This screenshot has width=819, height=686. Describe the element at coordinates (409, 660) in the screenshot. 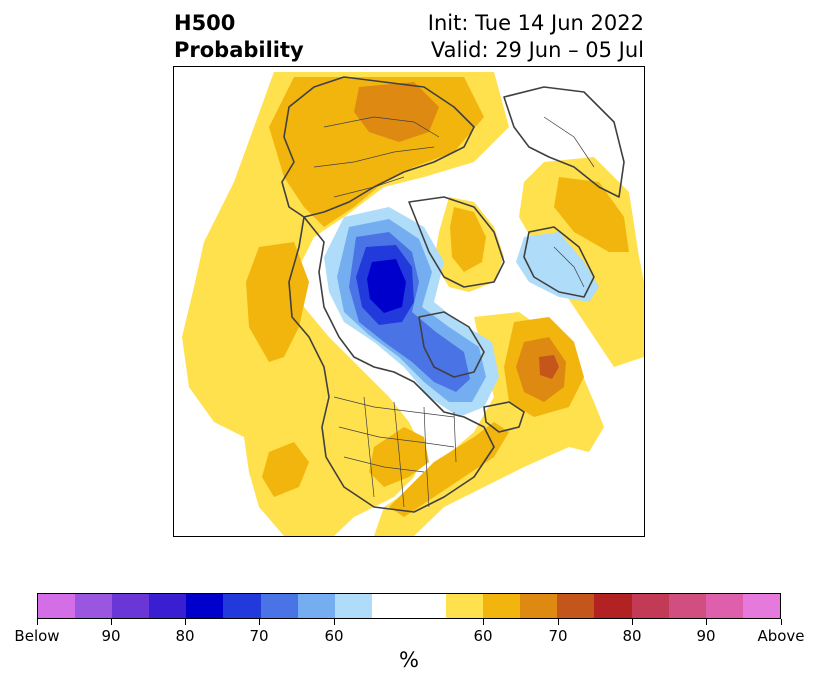

I see `colorbar-units: %` at that location.